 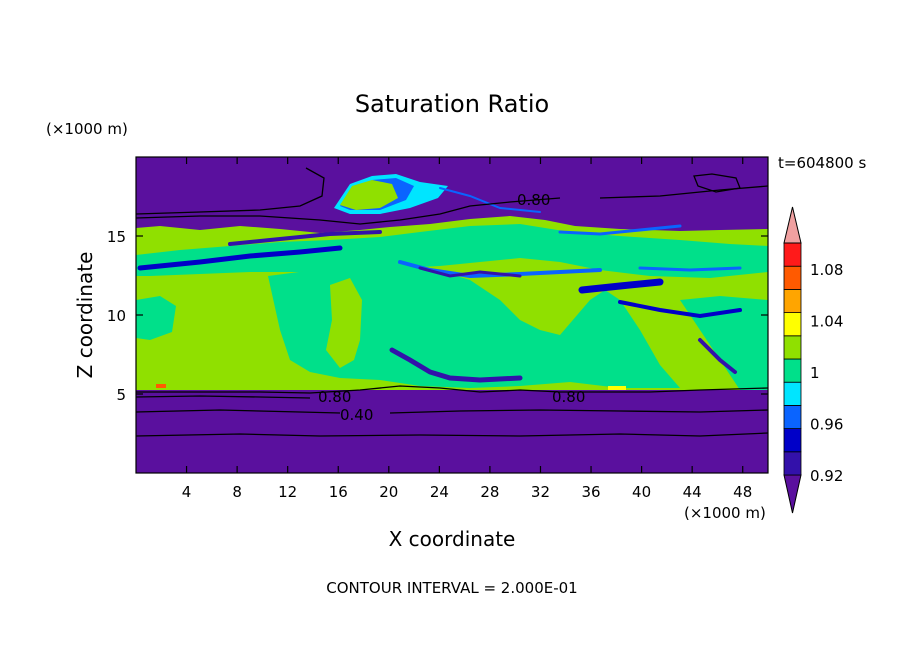 What do you see at coordinates (344, 323) in the screenshot?
I see `field-region-green-island` at bounding box center [344, 323].